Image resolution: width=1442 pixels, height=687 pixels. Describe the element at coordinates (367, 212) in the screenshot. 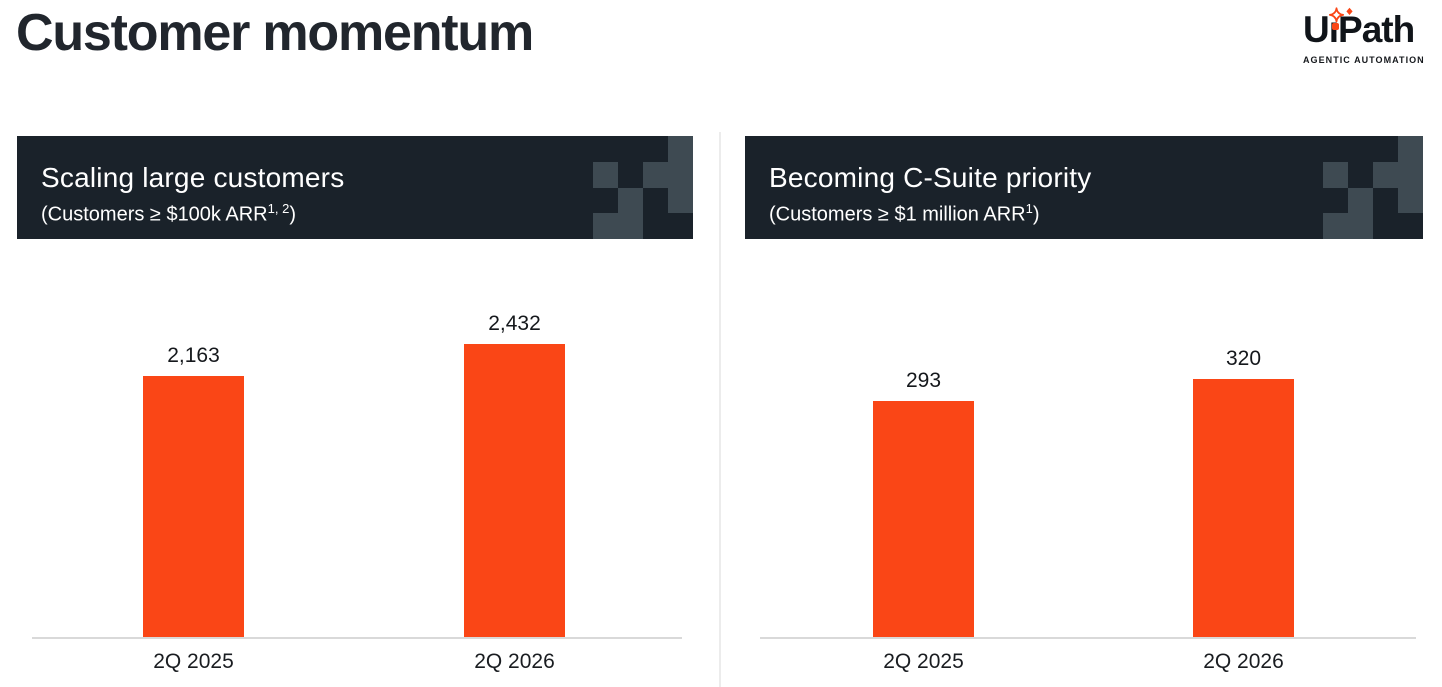

I see `panel-subtitle: (Customers ≥ $100k ARR1, 2)` at that location.